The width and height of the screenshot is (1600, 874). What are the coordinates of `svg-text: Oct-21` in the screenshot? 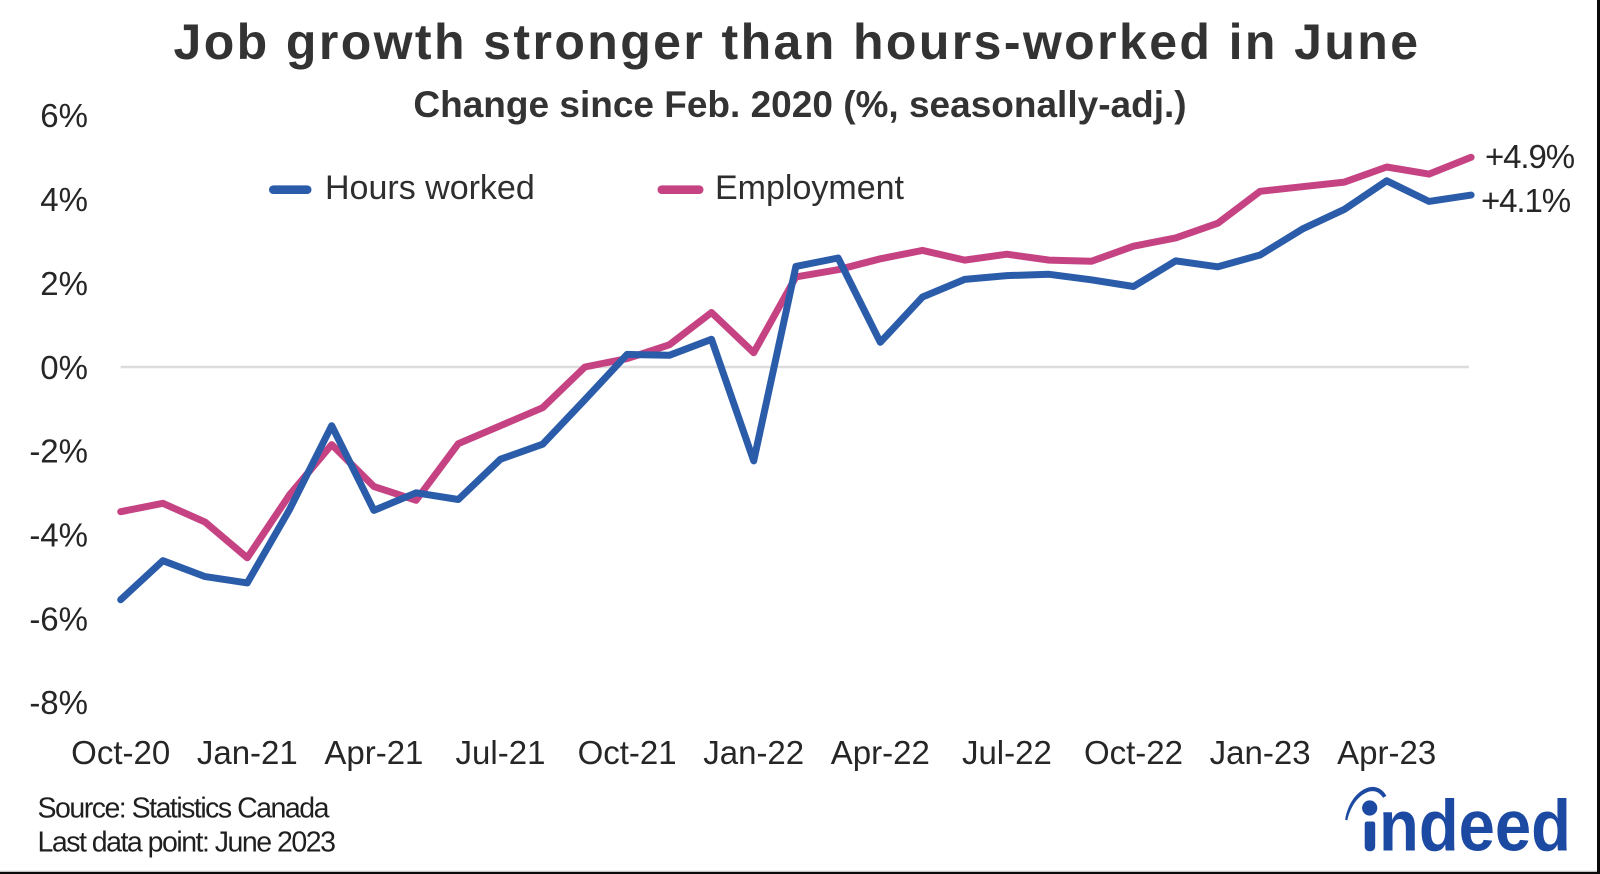 It's located at (627, 752).